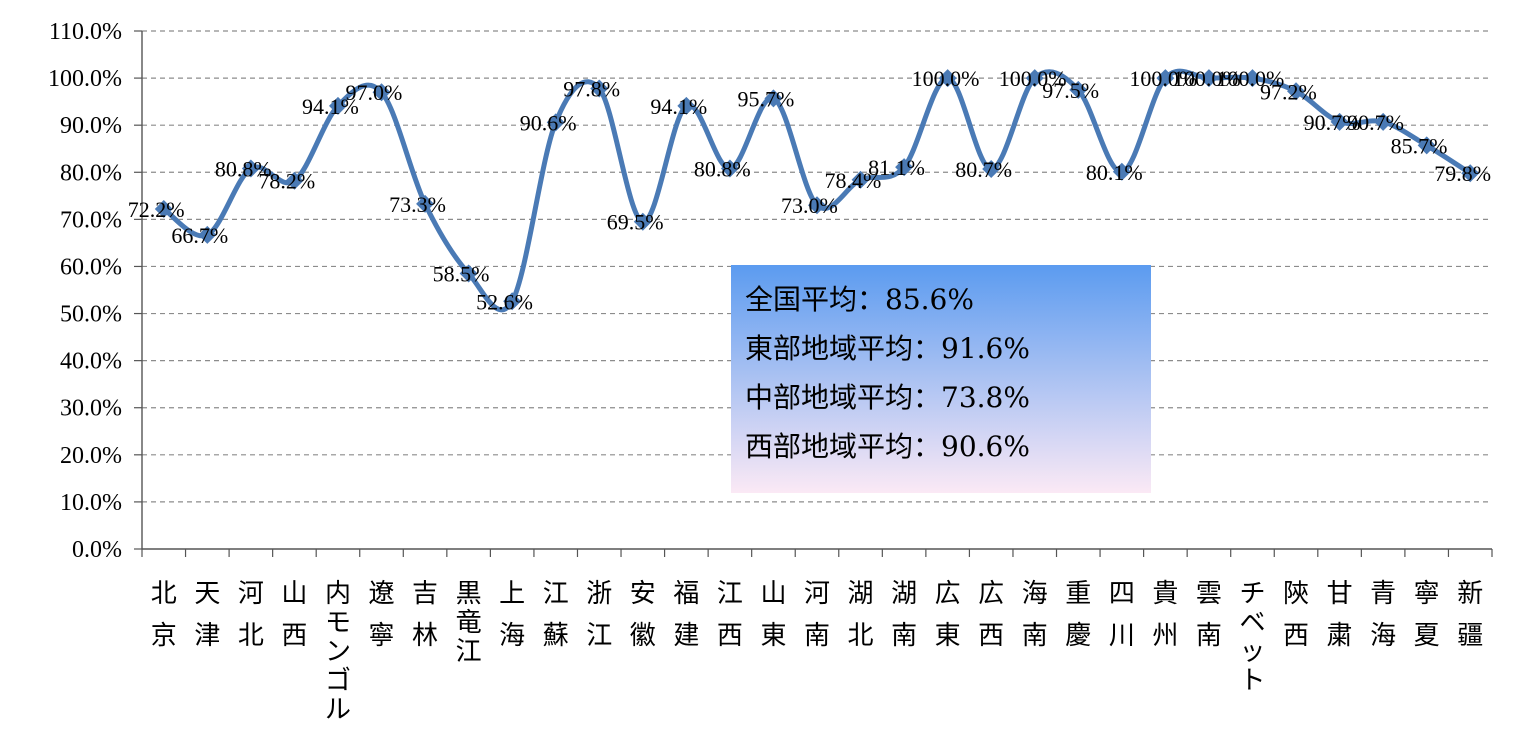 Image resolution: width=1535 pixels, height=754 pixels. Describe the element at coordinates (91, 362) in the screenshot. I see `y-tick-label: 40.0%` at that location.